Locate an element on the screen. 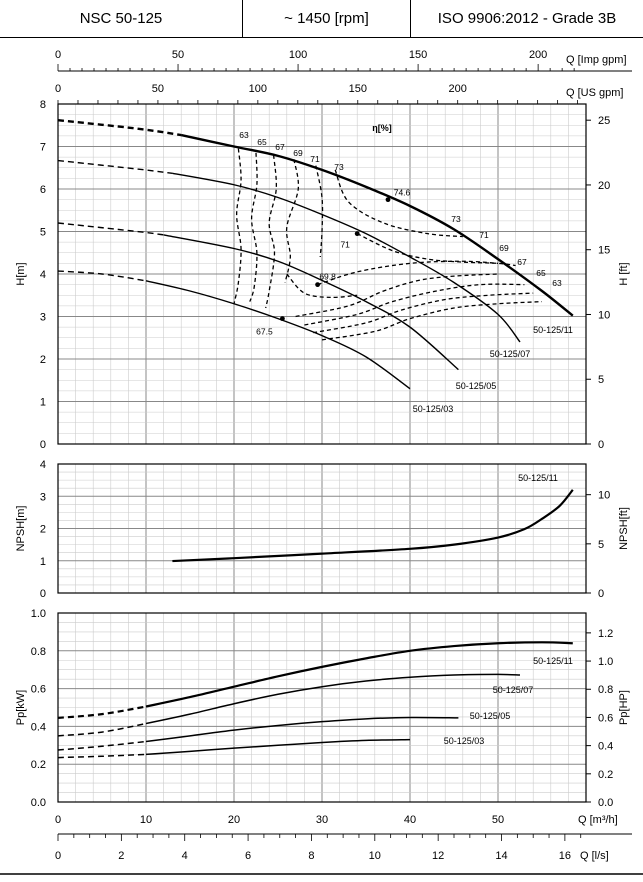  bep-label: 67.5 is located at coordinates (264, 332).